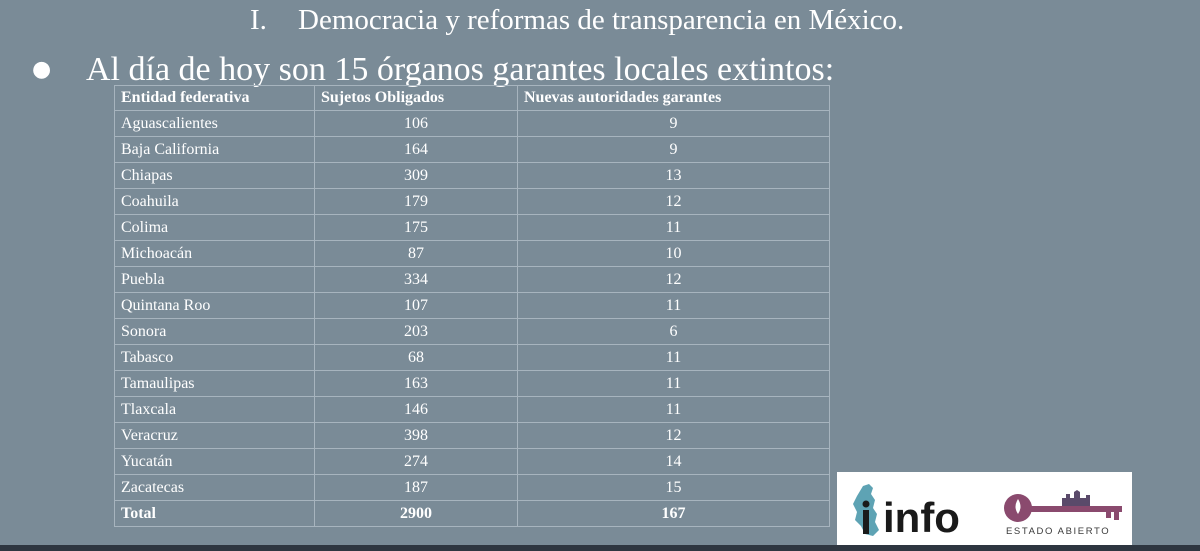 This screenshot has width=1200, height=551. I want to click on cell-sujetos: 87, so click(416, 254).